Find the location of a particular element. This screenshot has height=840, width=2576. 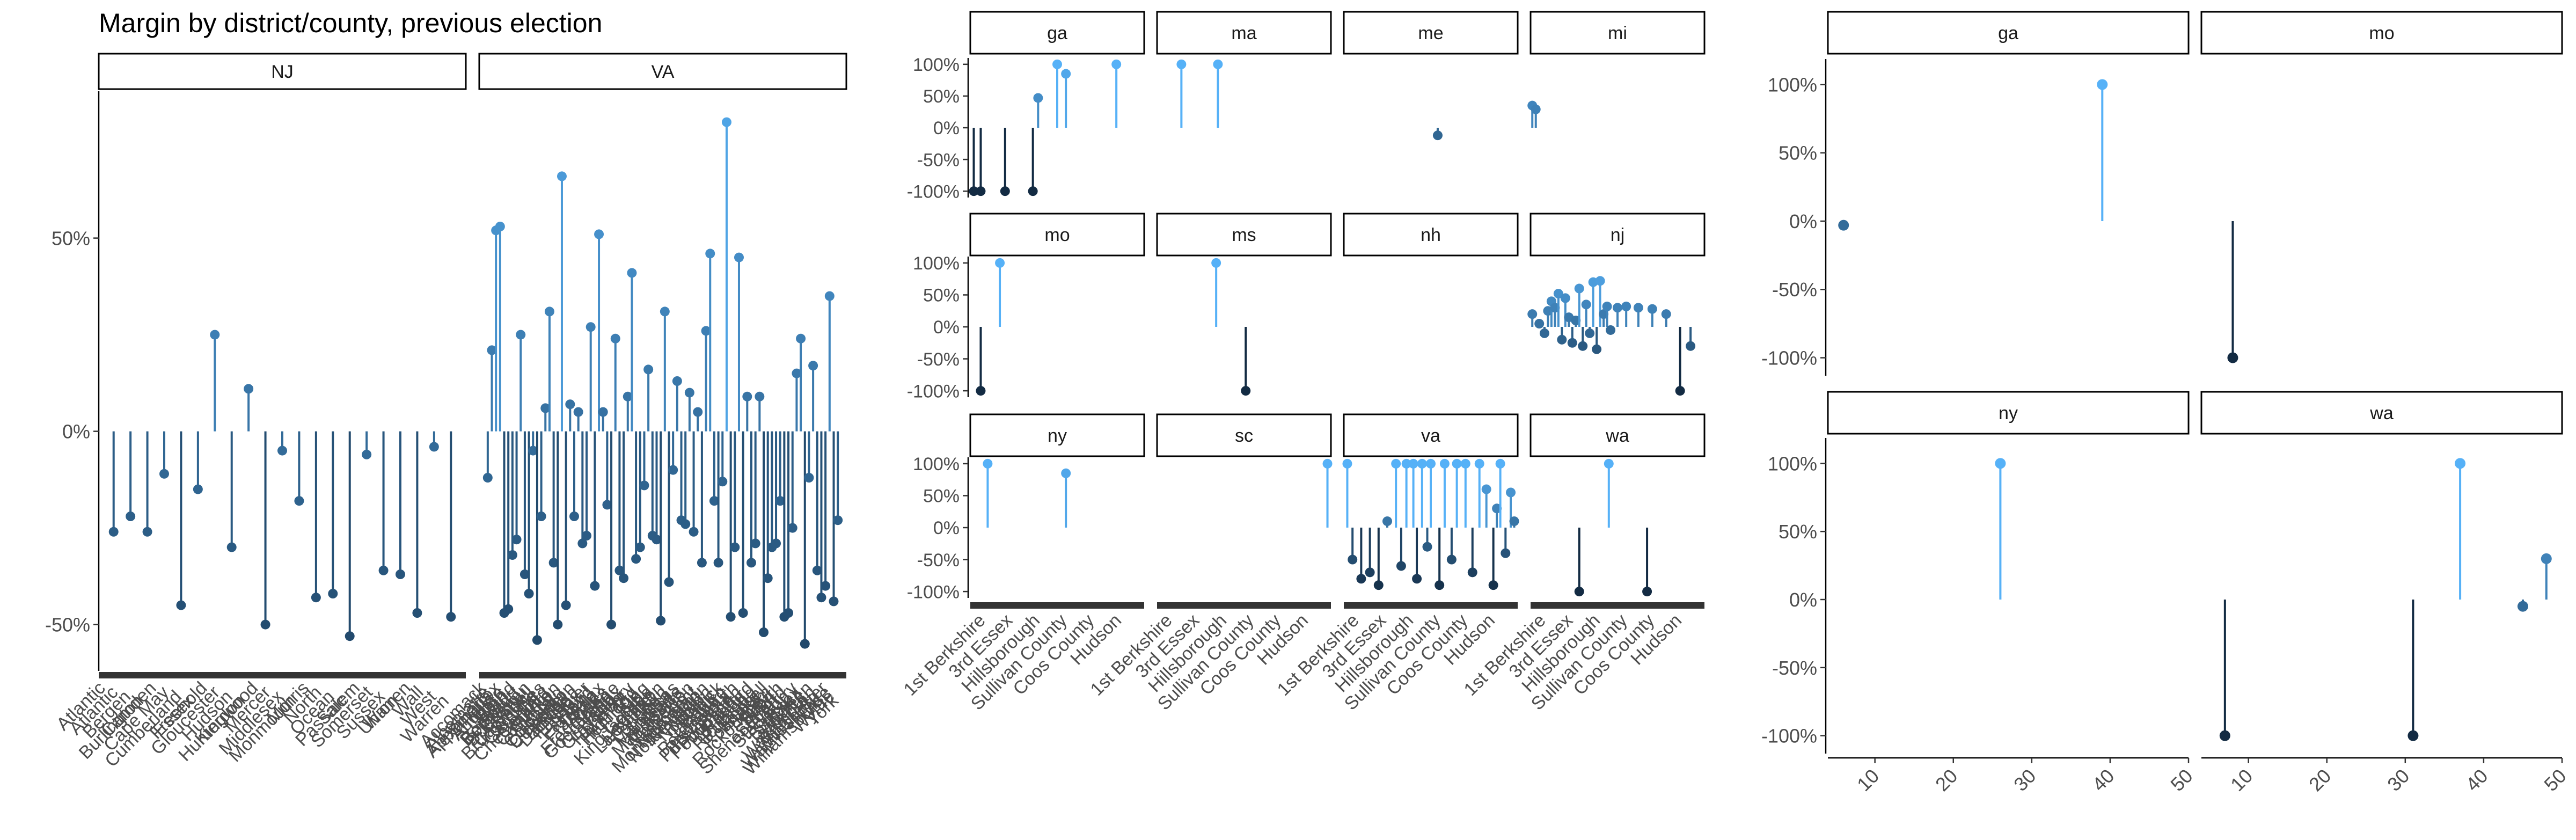

c2-strip-ms-box is located at coordinates (1244, 235).